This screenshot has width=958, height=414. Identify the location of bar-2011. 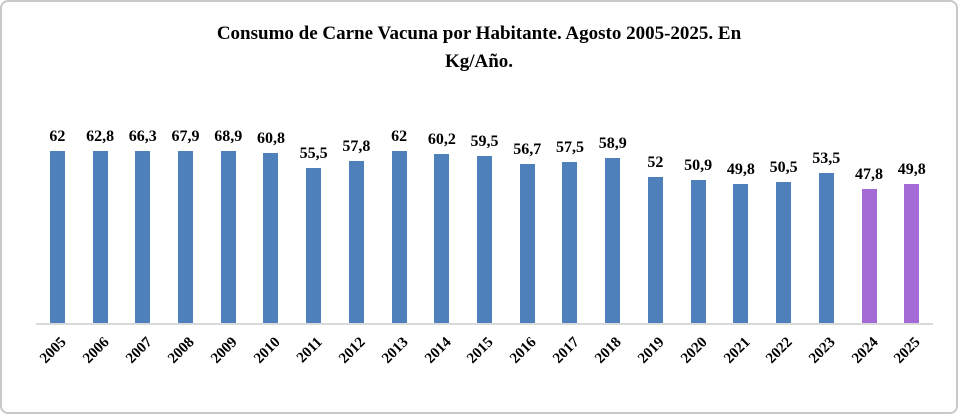
(314, 245).